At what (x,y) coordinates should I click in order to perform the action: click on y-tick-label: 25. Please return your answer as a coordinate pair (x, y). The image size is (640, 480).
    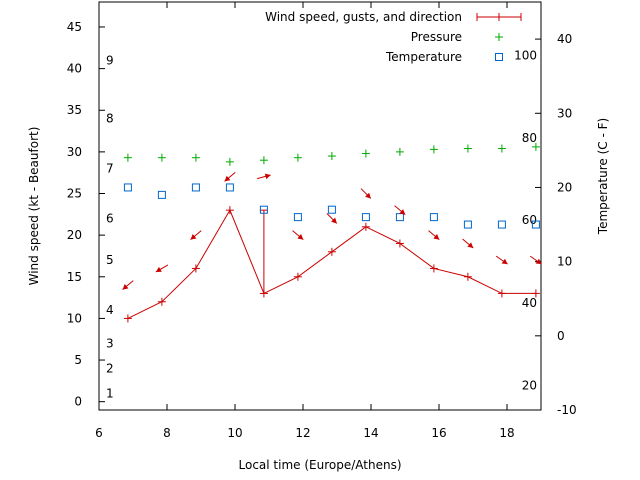
    Looking at the image, I should click on (74, 194).